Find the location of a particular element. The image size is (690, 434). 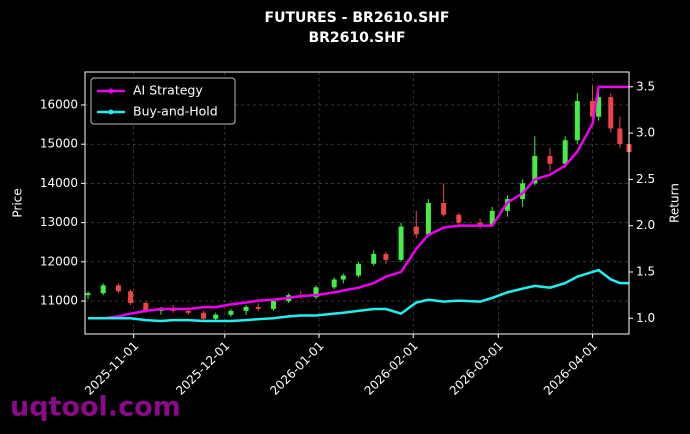

y-tick-label: 11000 is located at coordinates (59, 301).